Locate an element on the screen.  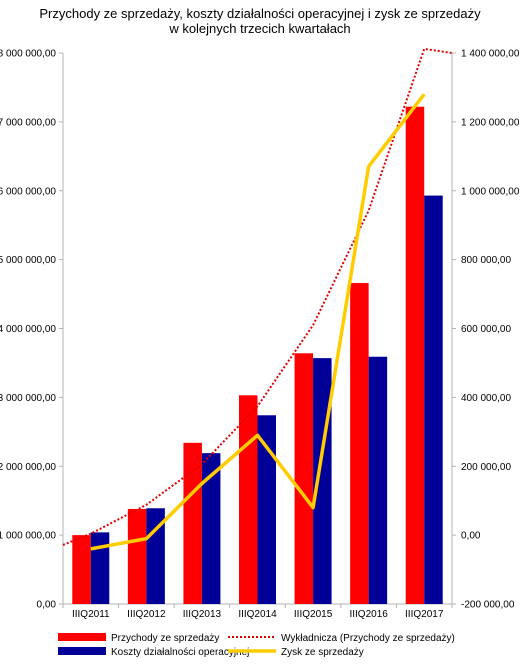
y-tick-label-left: 0,00 is located at coordinates (47, 605).